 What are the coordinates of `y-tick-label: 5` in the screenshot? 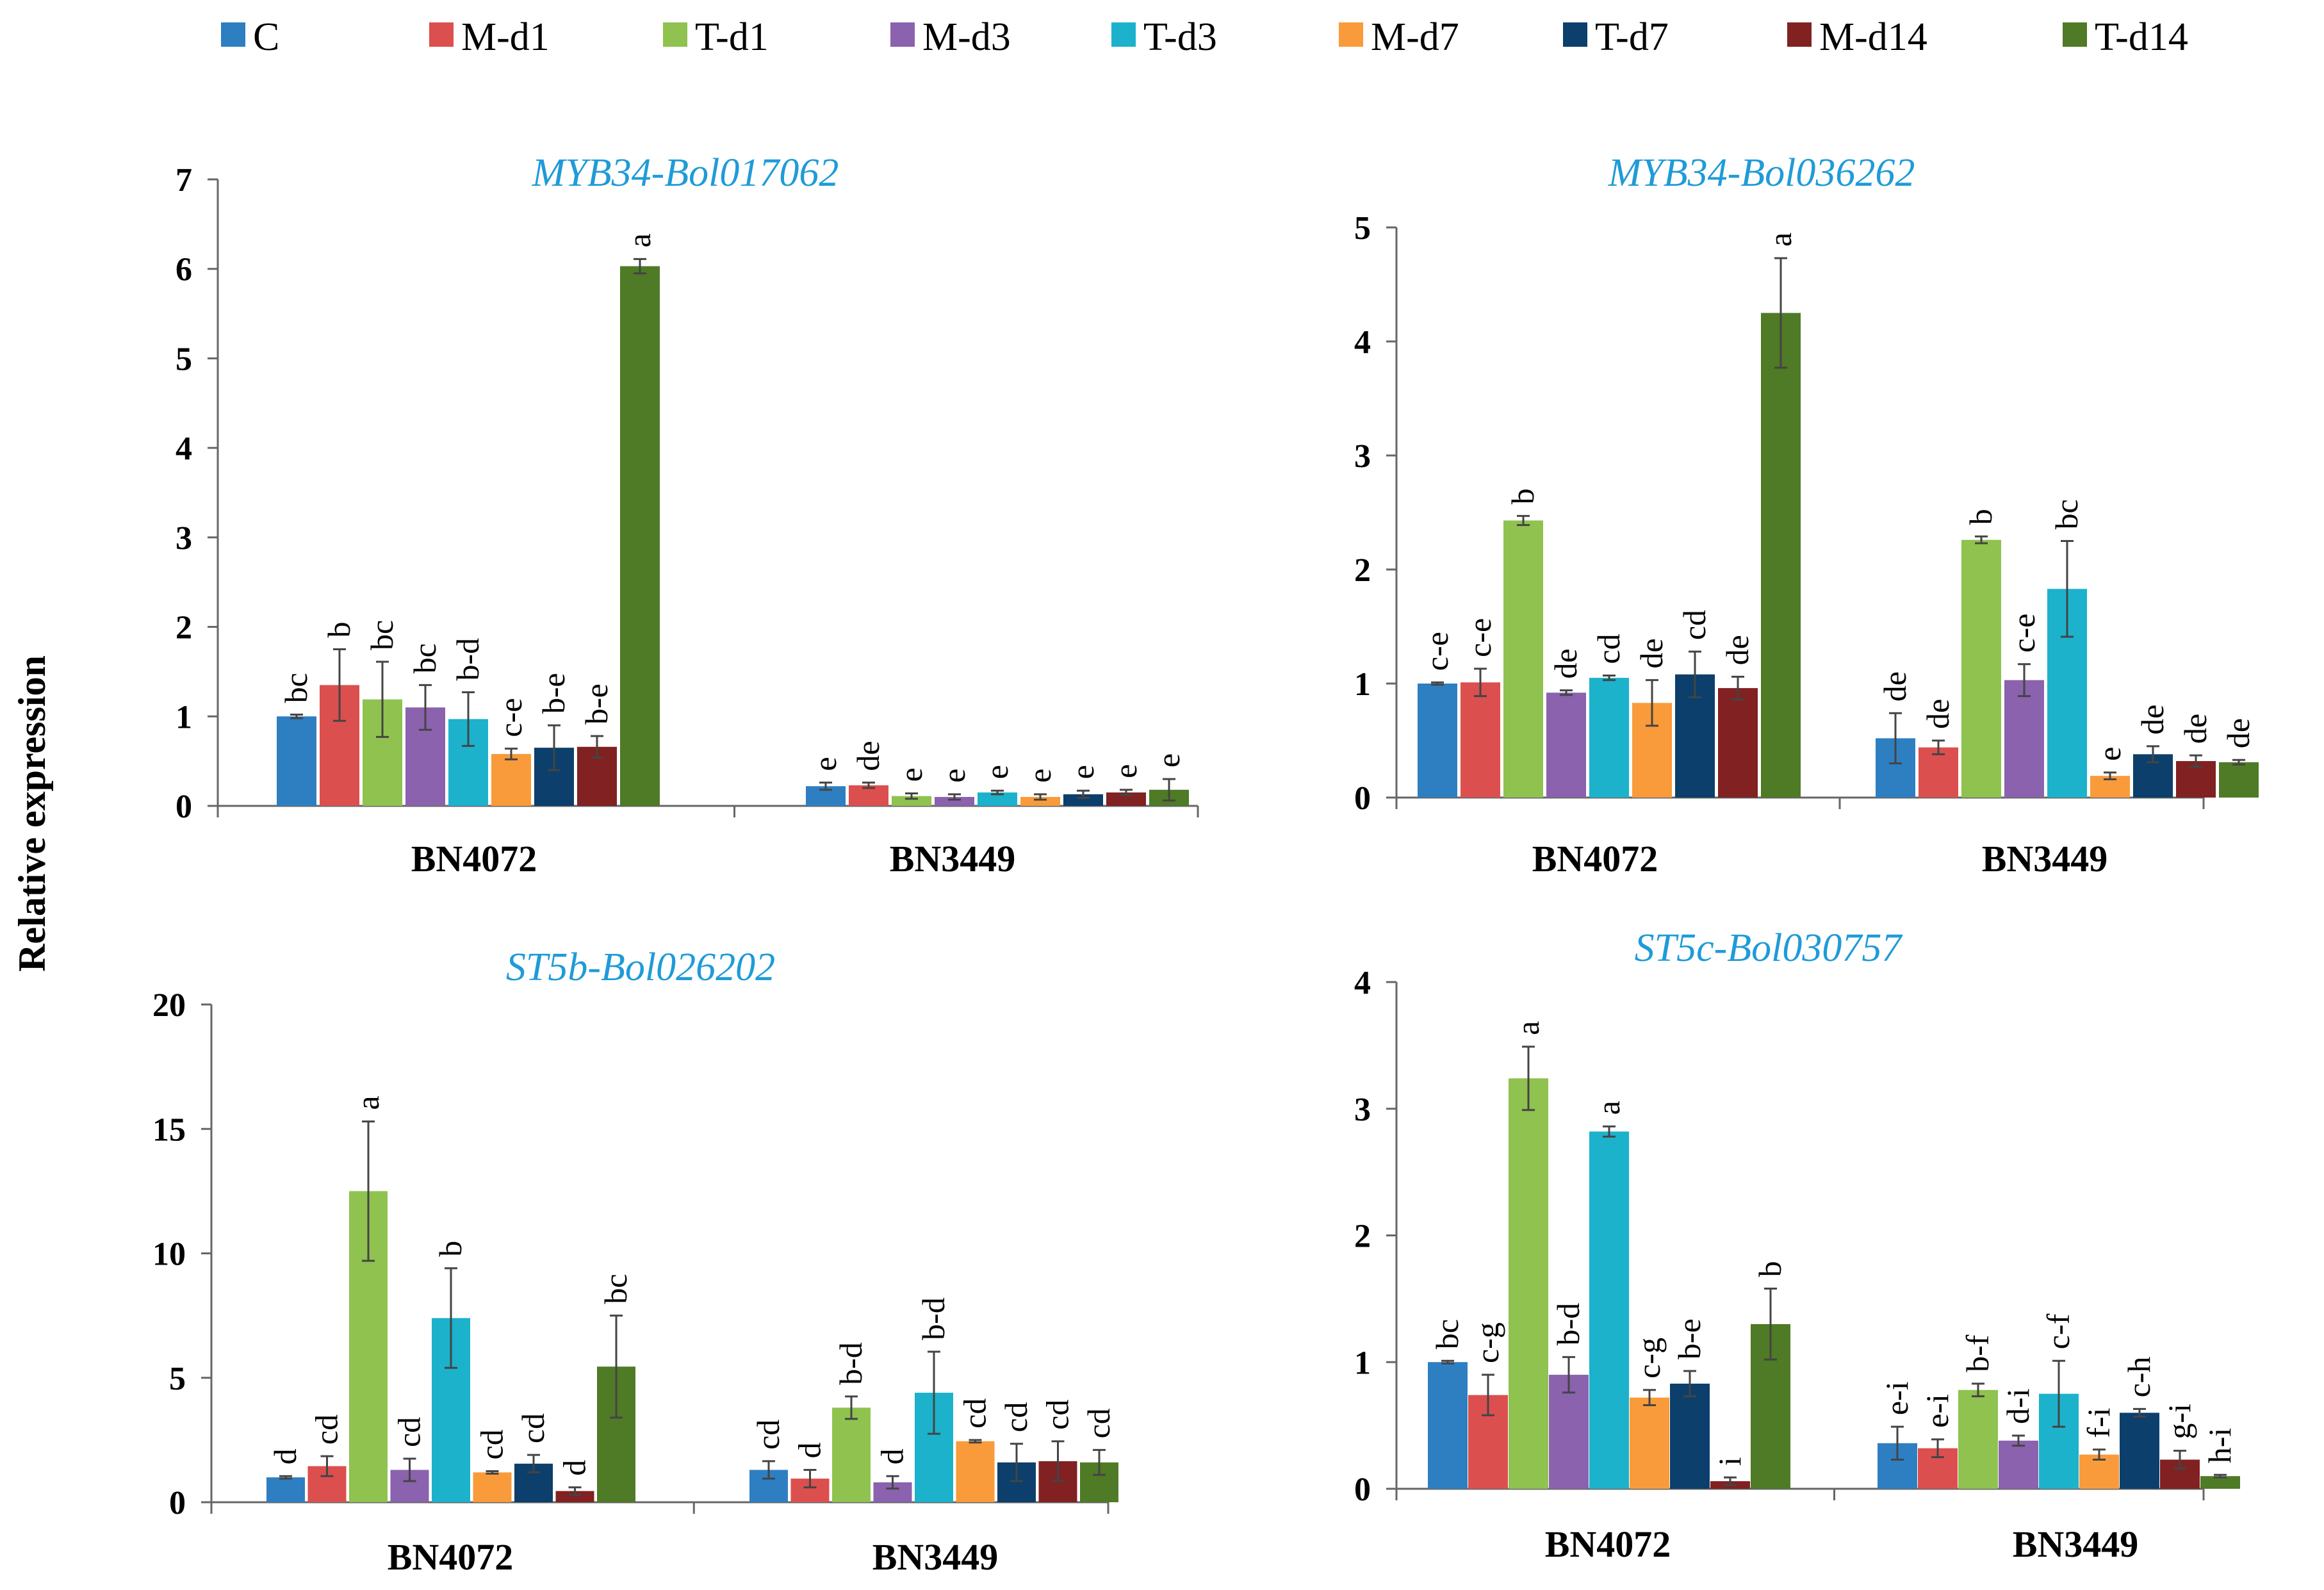 It's located at (1362, 228).